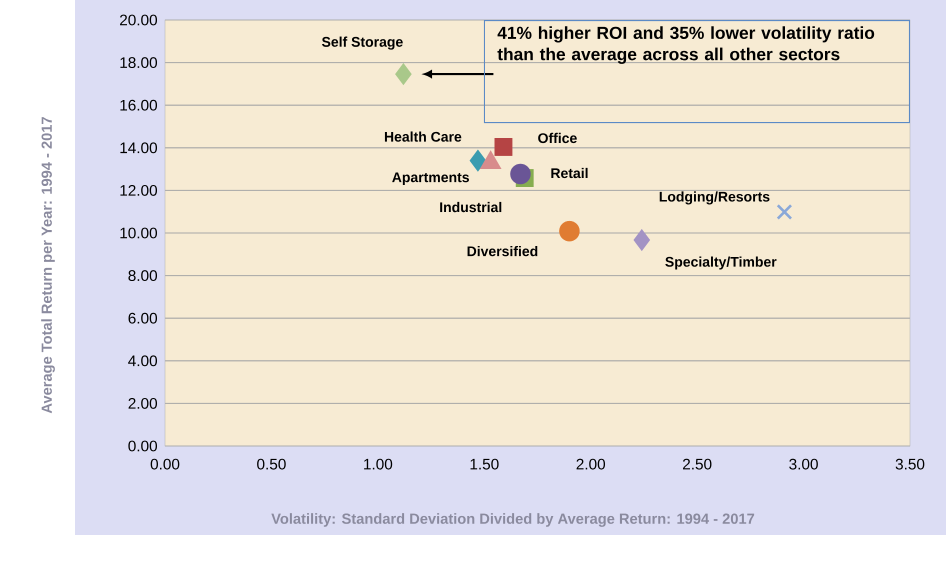 The height and width of the screenshot is (572, 946). Describe the element at coordinates (685, 45) in the screenshot. I see `annotation: 41% higher ROI and 35% lower volatility ratio than the average across all other sectors` at that location.